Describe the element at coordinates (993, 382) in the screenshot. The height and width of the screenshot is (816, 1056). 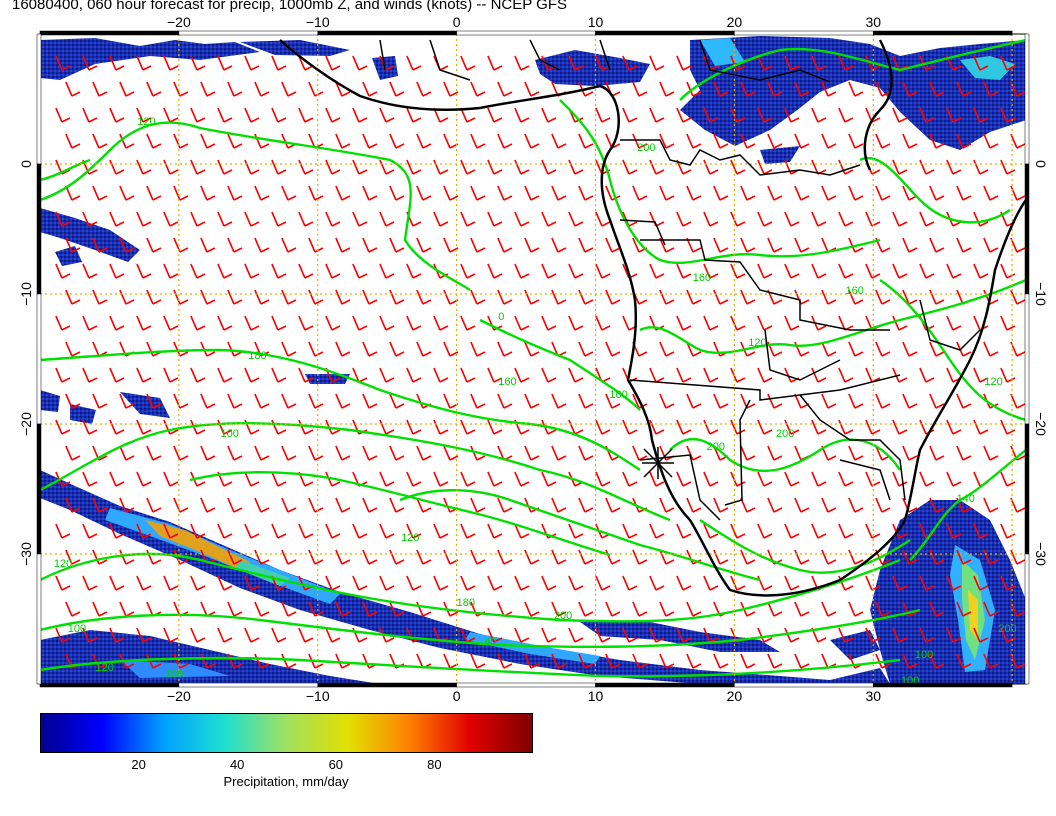
I see `contour-label: 120` at that location.